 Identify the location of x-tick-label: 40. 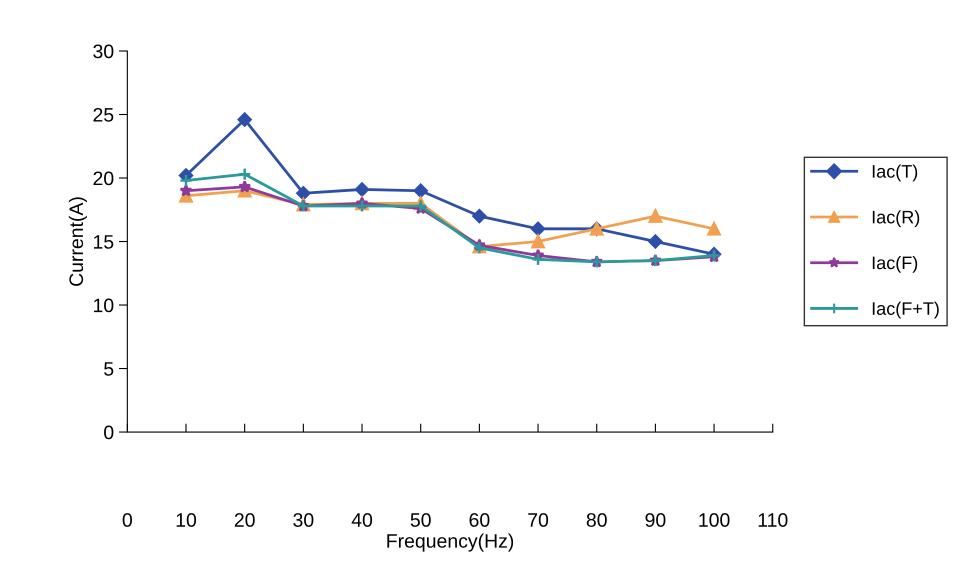
(362, 520).